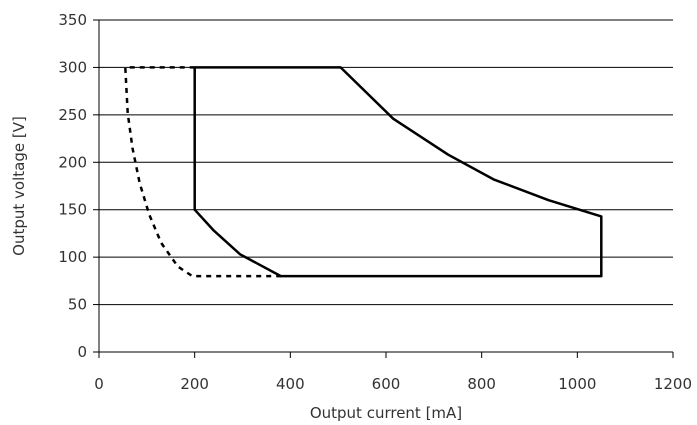 Image resolution: width=697 pixels, height=425 pixels. What do you see at coordinates (386, 384) in the screenshot?
I see `x-tick-label: 600` at bounding box center [386, 384].